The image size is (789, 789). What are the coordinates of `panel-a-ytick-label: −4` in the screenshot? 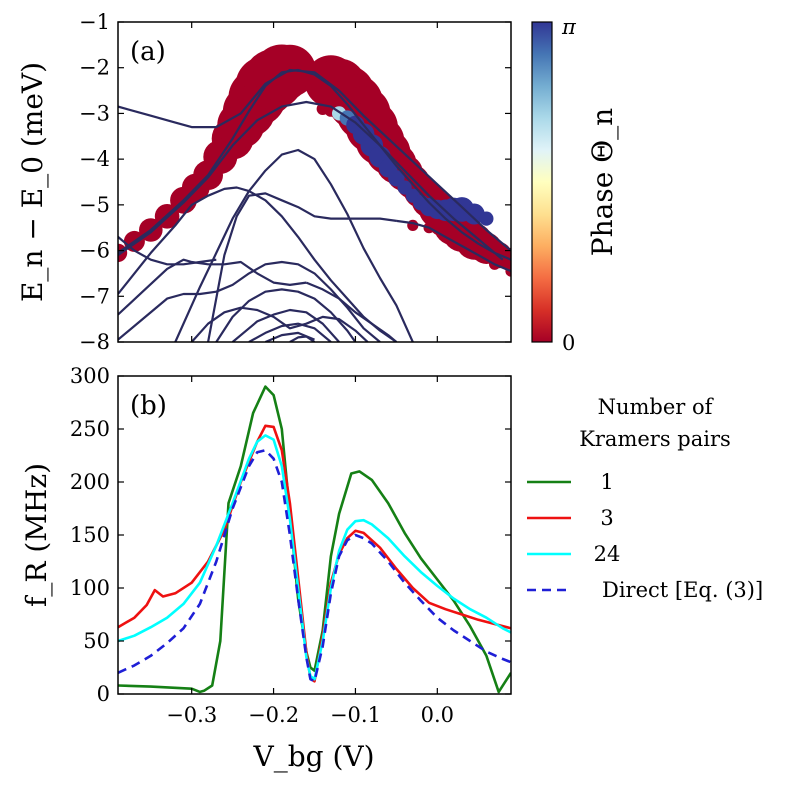 It's located at (94, 159).